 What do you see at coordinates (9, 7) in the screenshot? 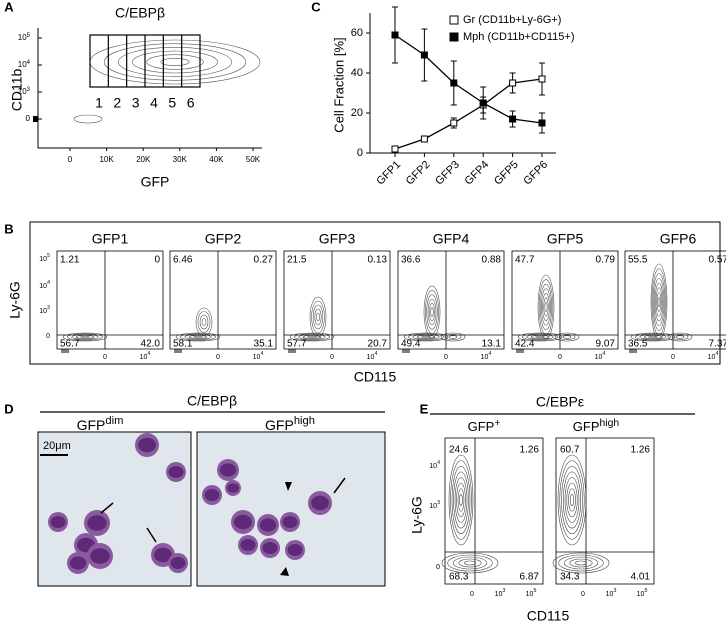
I see `panel-letter: A` at bounding box center [9, 7].